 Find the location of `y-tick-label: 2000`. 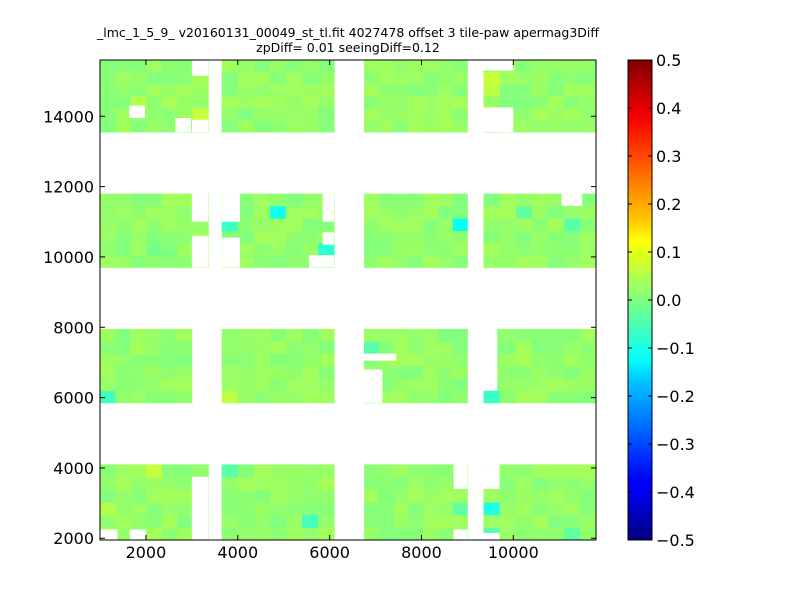

y-tick-label: 2000 is located at coordinates (73, 538).